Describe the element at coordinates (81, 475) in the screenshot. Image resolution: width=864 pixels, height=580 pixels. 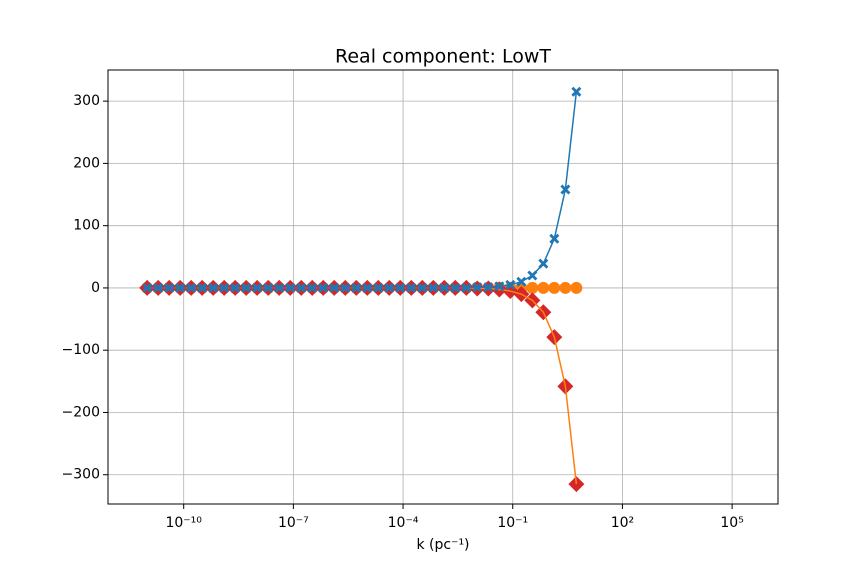
I see `y-tick-label: −300` at that location.